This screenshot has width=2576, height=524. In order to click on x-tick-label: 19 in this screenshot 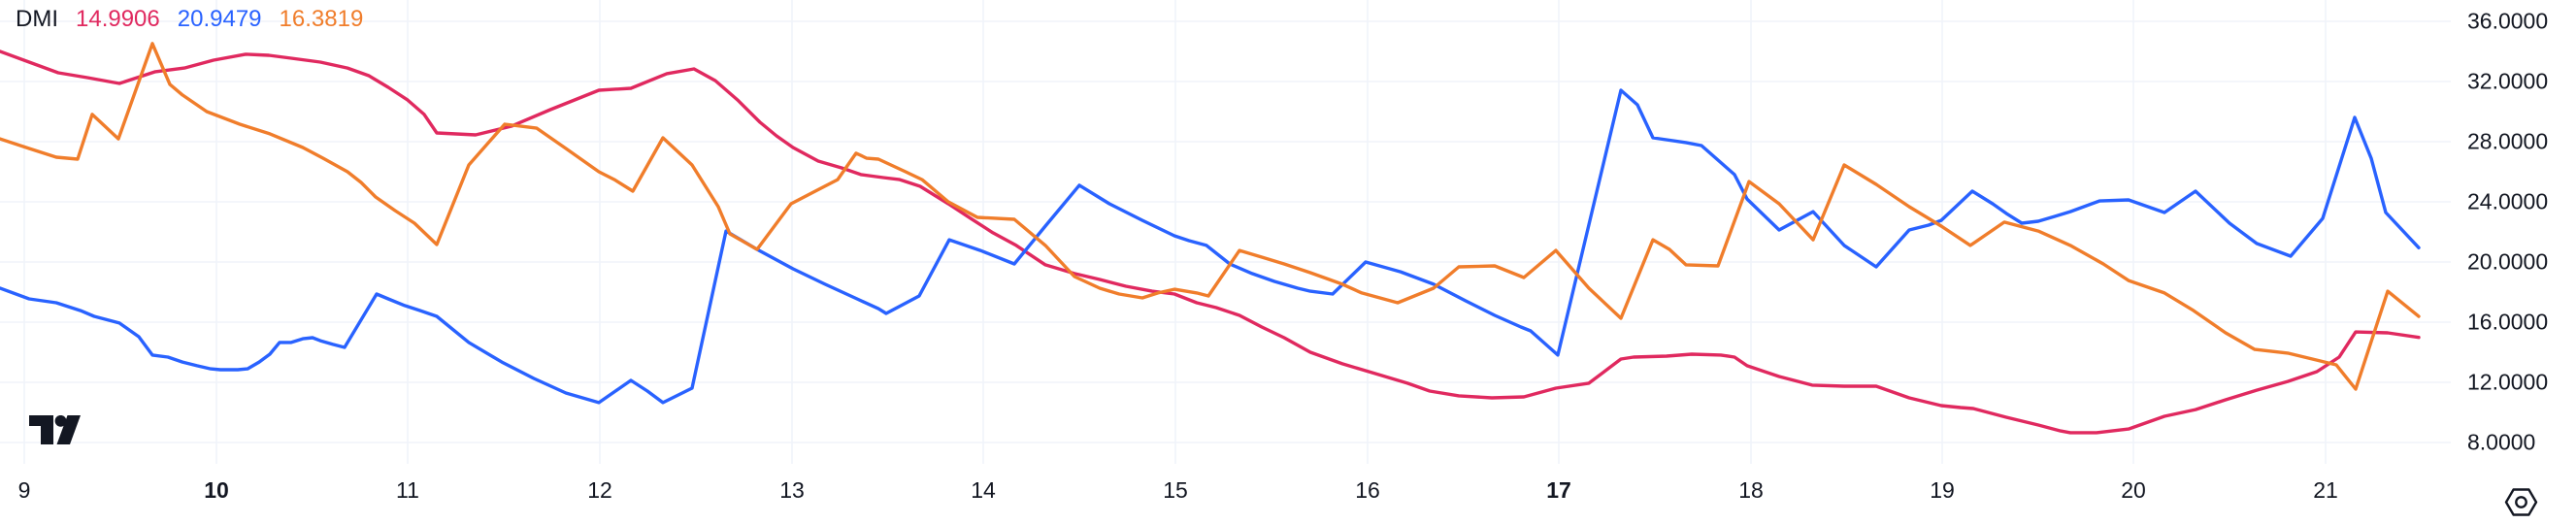, I will do `click(1942, 490)`.